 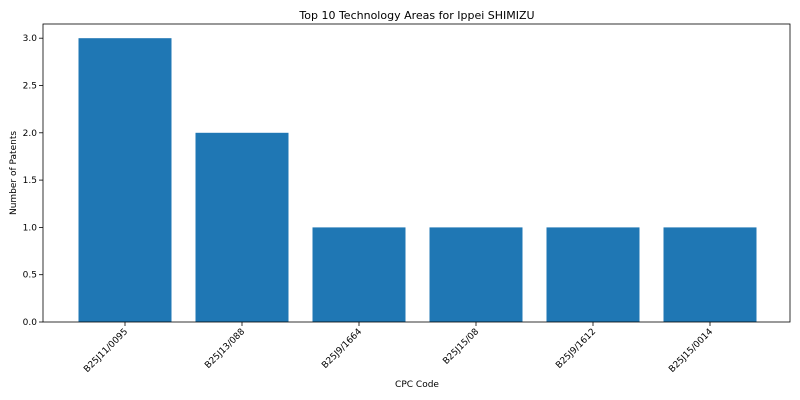 I want to click on y-tick-label: 3.0, so click(x=30, y=39).